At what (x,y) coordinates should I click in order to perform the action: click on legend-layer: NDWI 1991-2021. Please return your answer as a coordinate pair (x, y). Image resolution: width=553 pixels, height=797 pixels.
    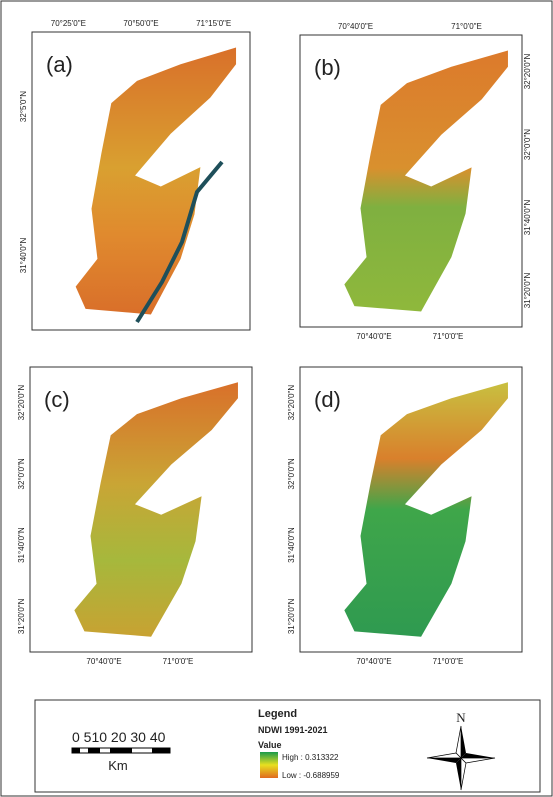
    Looking at the image, I should click on (293, 730).